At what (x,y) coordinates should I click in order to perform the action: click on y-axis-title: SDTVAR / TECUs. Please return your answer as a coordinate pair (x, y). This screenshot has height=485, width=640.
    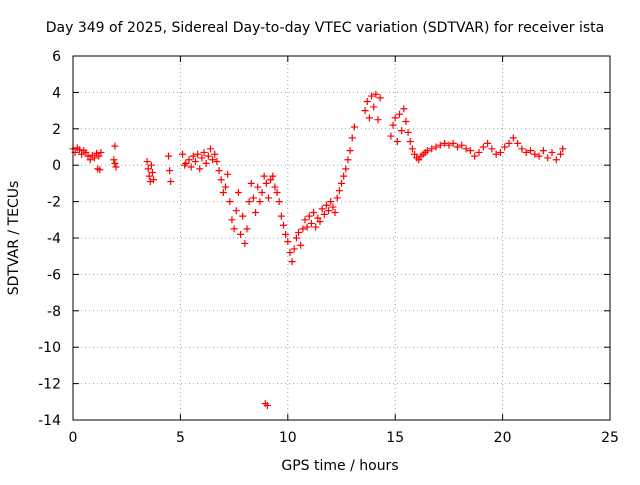
    Looking at the image, I should click on (14, 238).